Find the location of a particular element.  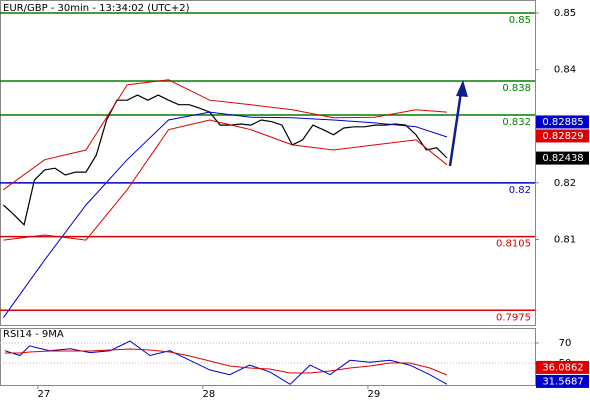

series-line is located at coordinates (226, 362).